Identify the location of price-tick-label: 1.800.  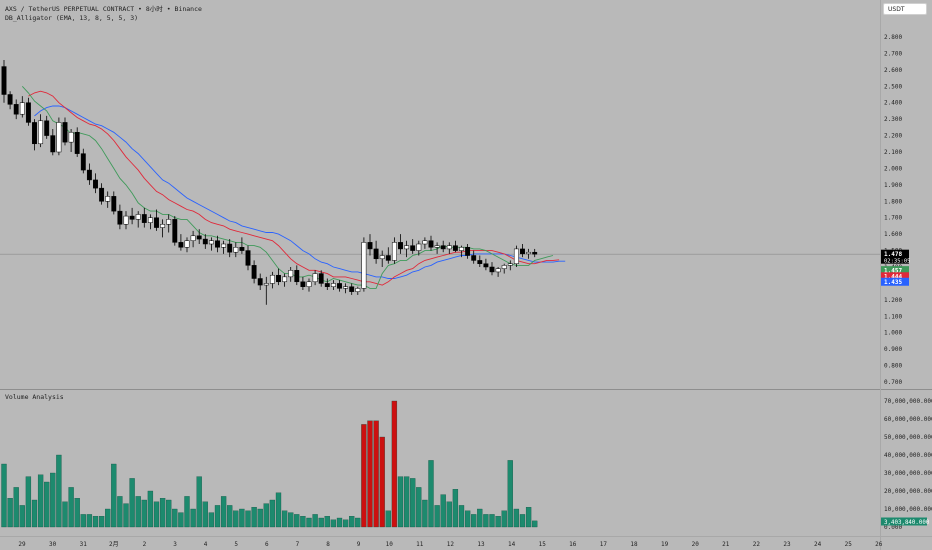
(893, 201).